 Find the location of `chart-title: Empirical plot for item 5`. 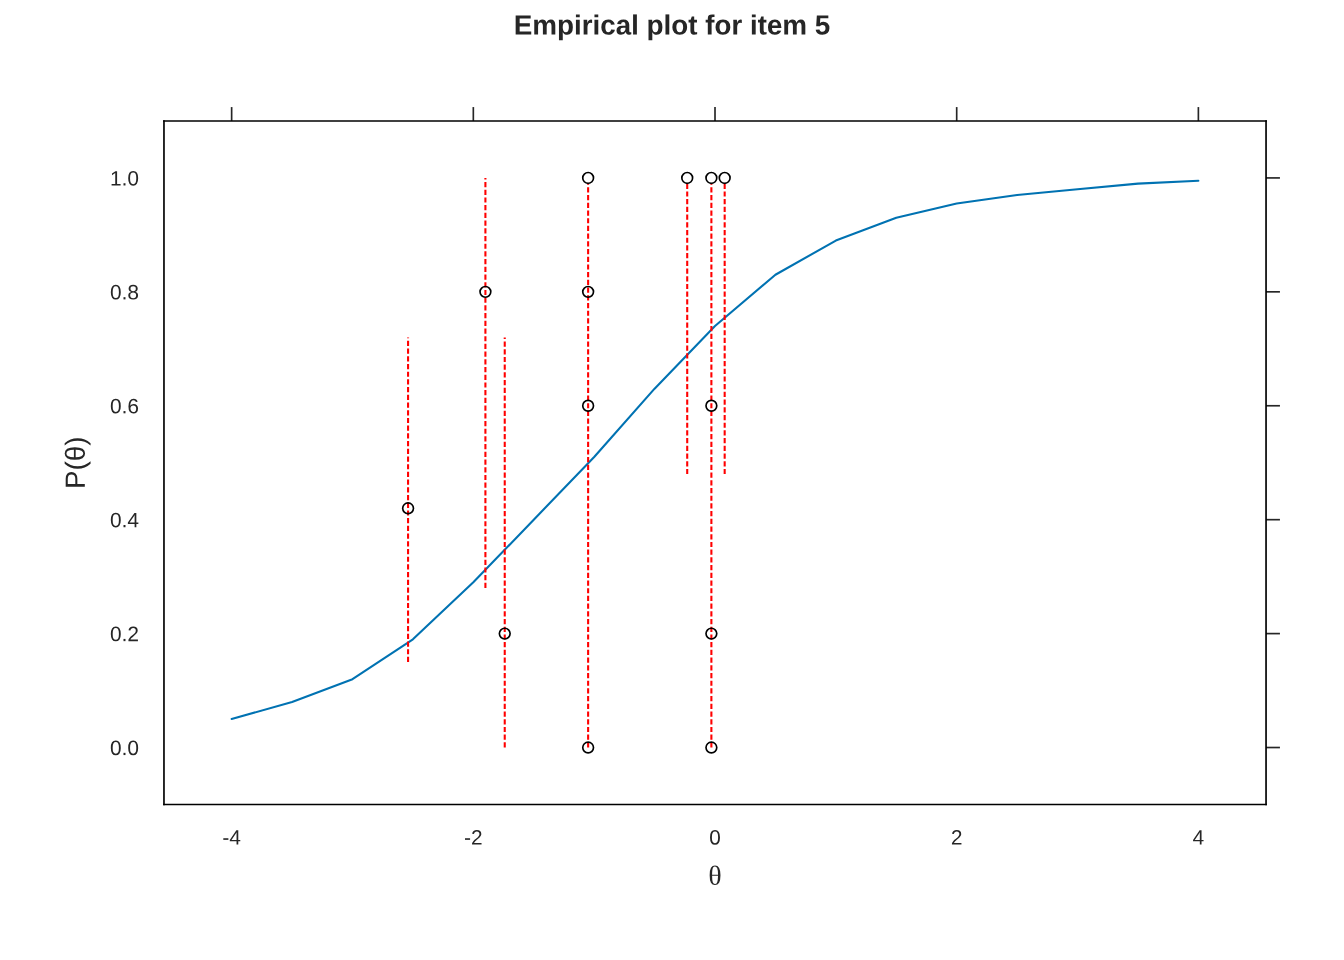

chart-title: Empirical plot for item 5 is located at coordinates (672, 27).